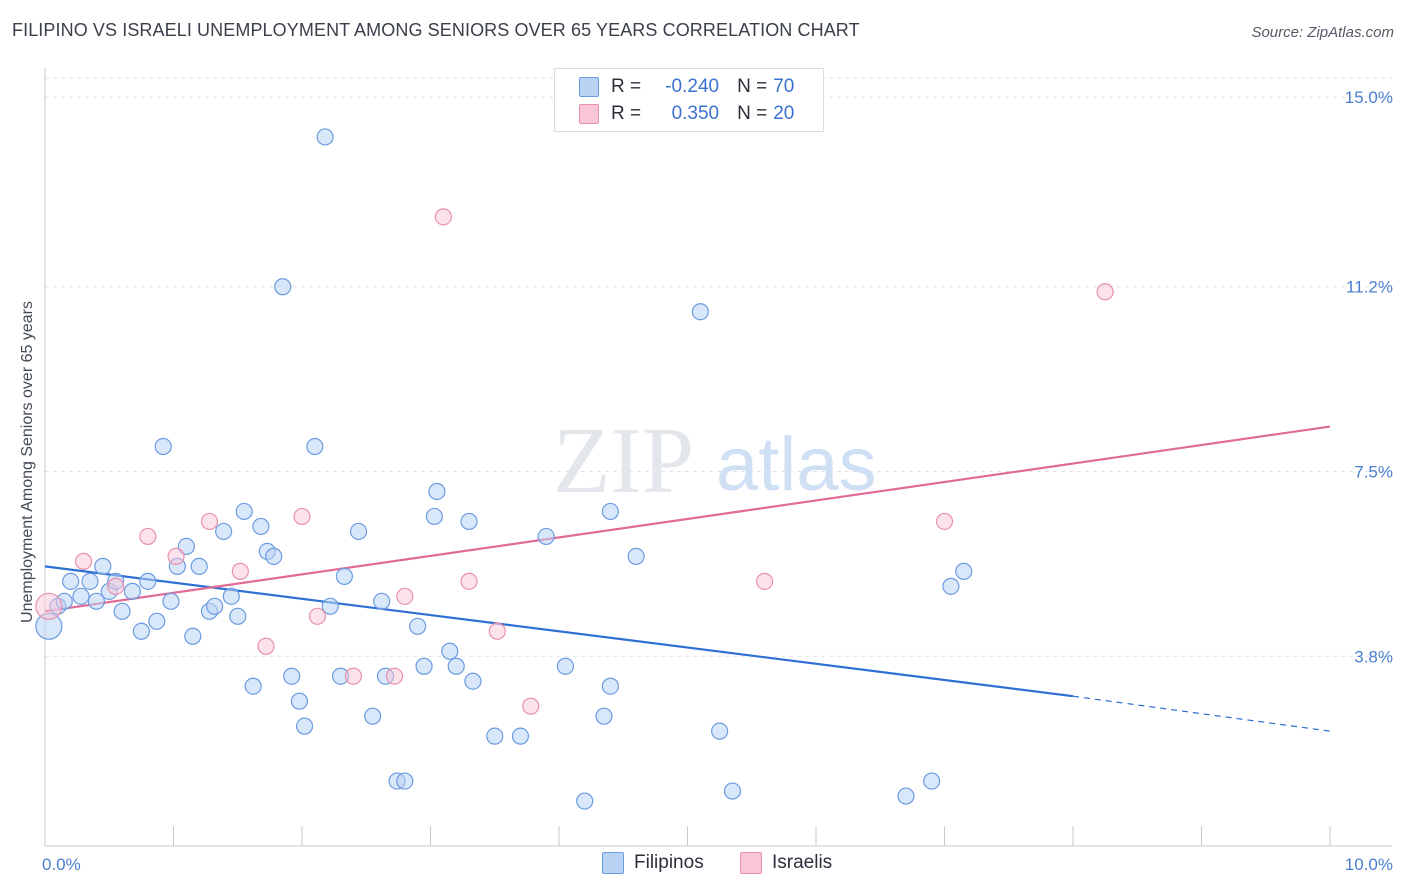 The height and width of the screenshot is (892, 1406). I want to click on y-tick-label: 7.5%, so click(1373, 472).